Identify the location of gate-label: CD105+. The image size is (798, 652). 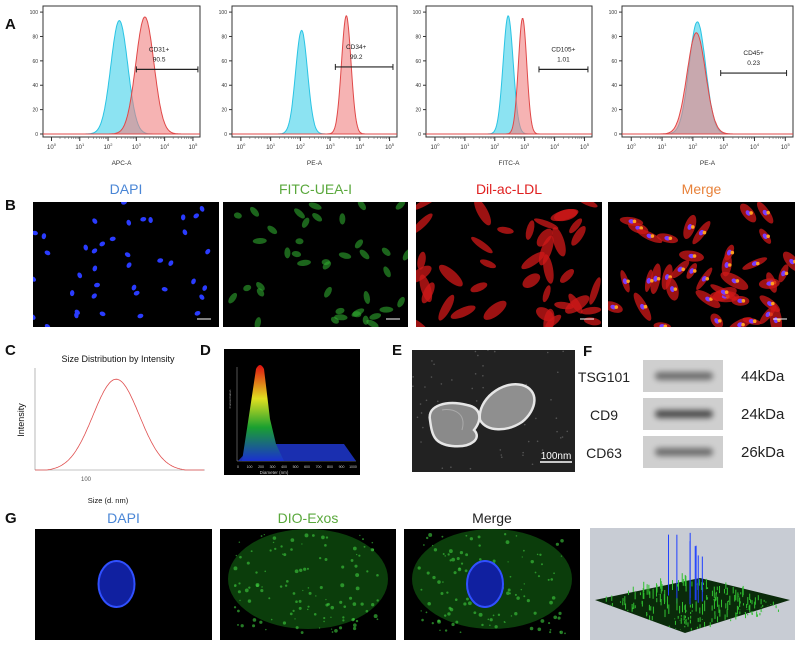
(563, 49).